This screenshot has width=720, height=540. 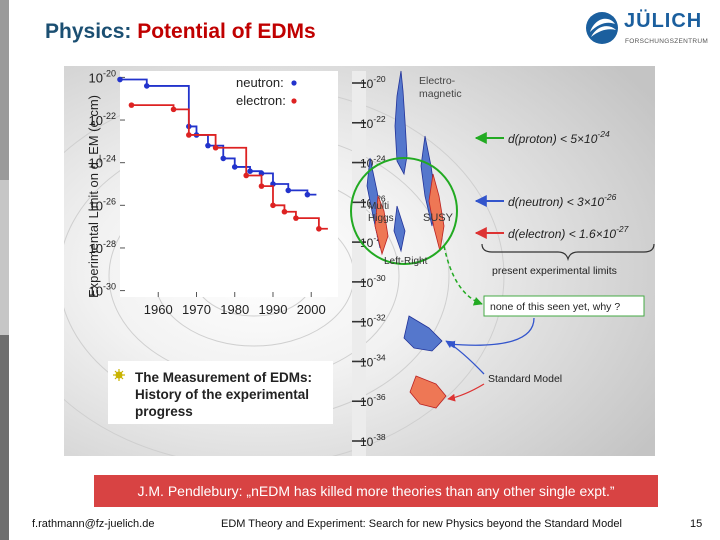 I want to click on electron-limit-exponent: -27, so click(x=622, y=229).